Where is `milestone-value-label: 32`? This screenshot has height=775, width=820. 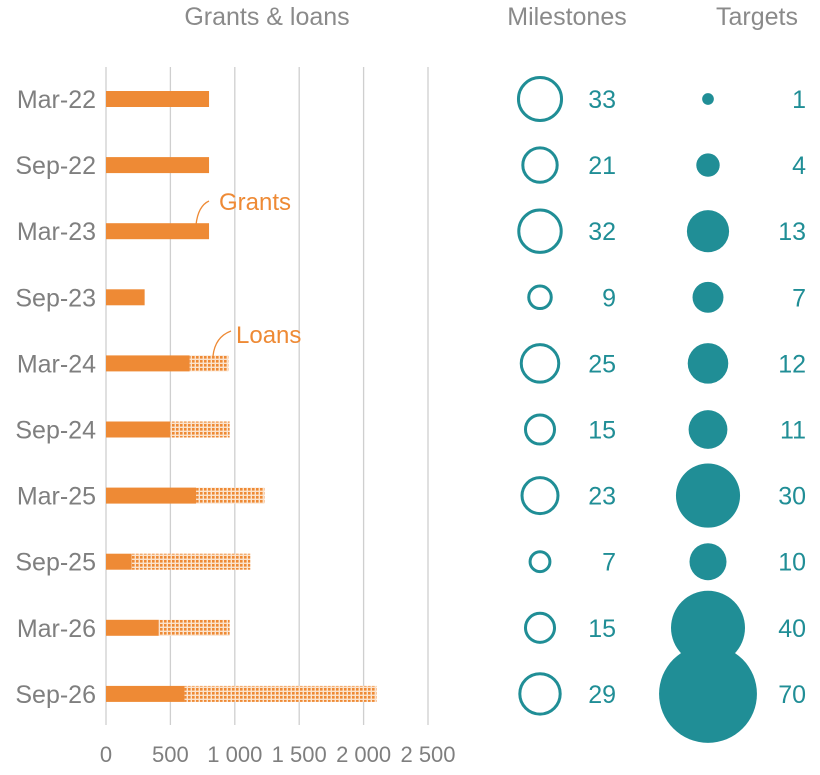
milestone-value-label: 32 is located at coordinates (602, 232).